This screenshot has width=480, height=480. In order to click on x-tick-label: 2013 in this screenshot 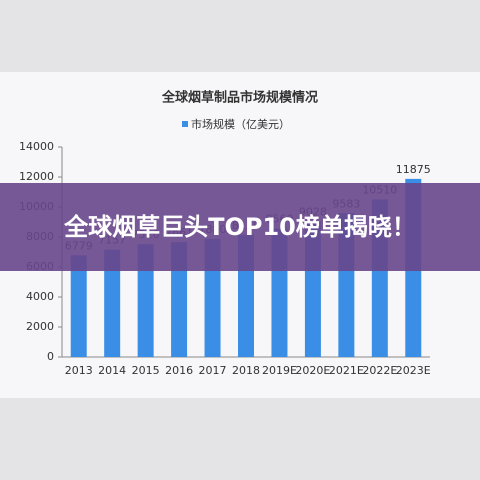, I will do `click(79, 370)`.